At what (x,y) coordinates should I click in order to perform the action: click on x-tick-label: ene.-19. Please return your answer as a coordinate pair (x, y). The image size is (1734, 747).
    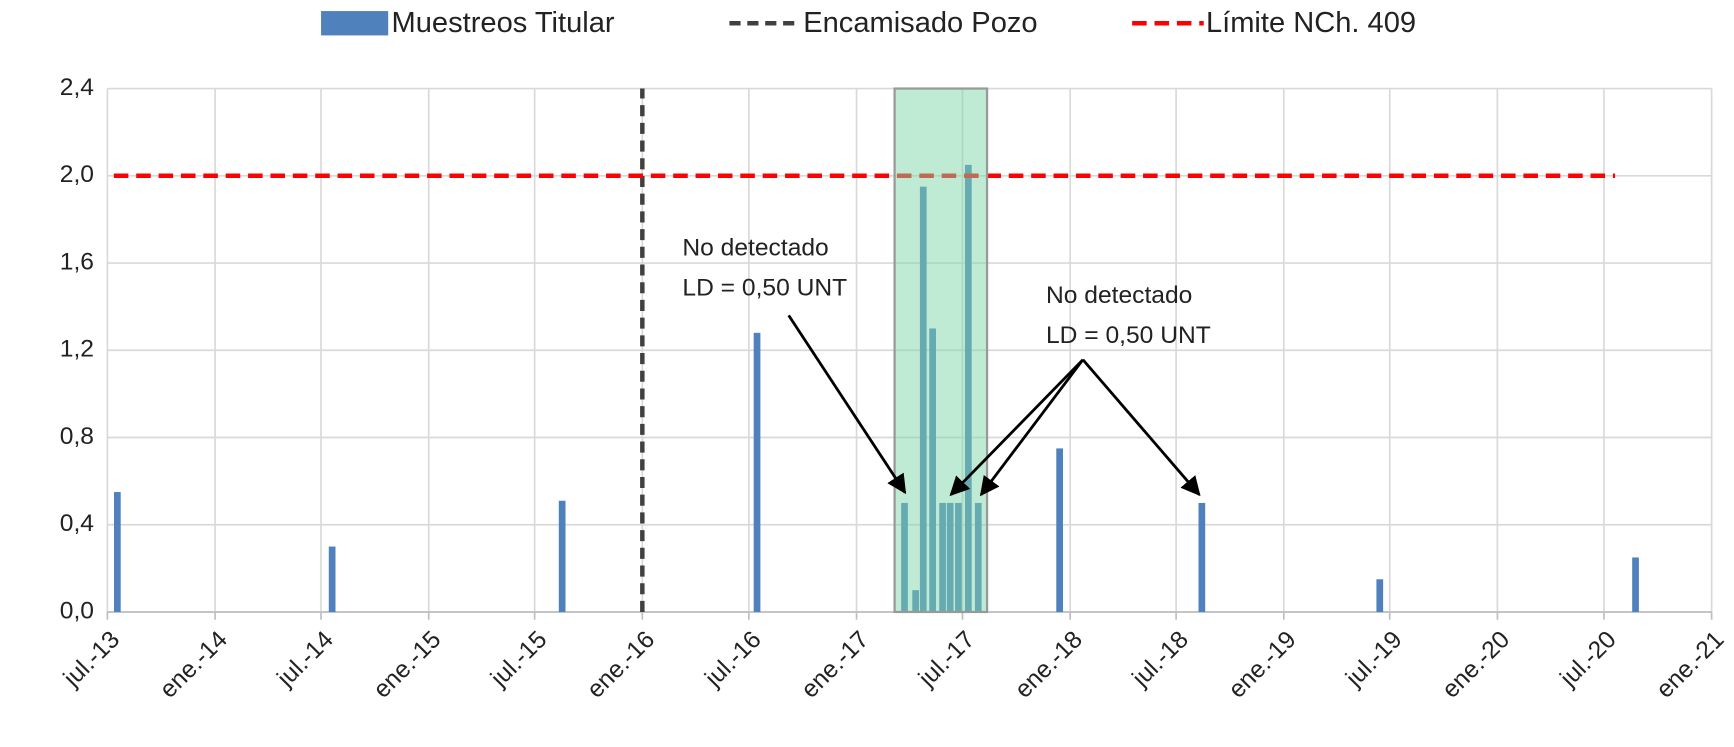
    Looking at the image, I should click on (1262, 664).